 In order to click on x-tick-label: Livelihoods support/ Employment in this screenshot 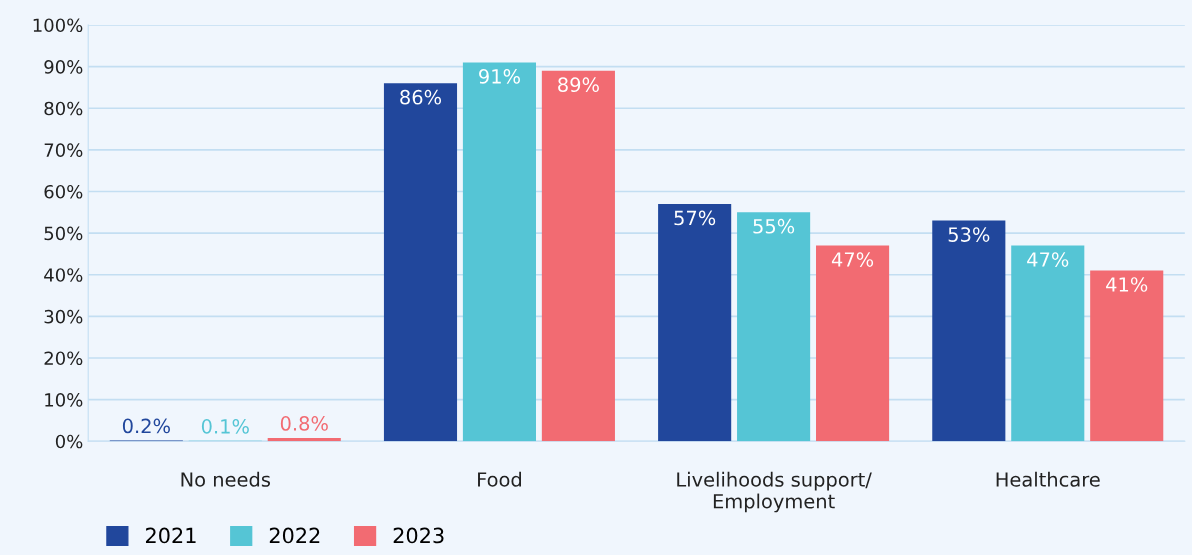, I will do `click(774, 492)`.